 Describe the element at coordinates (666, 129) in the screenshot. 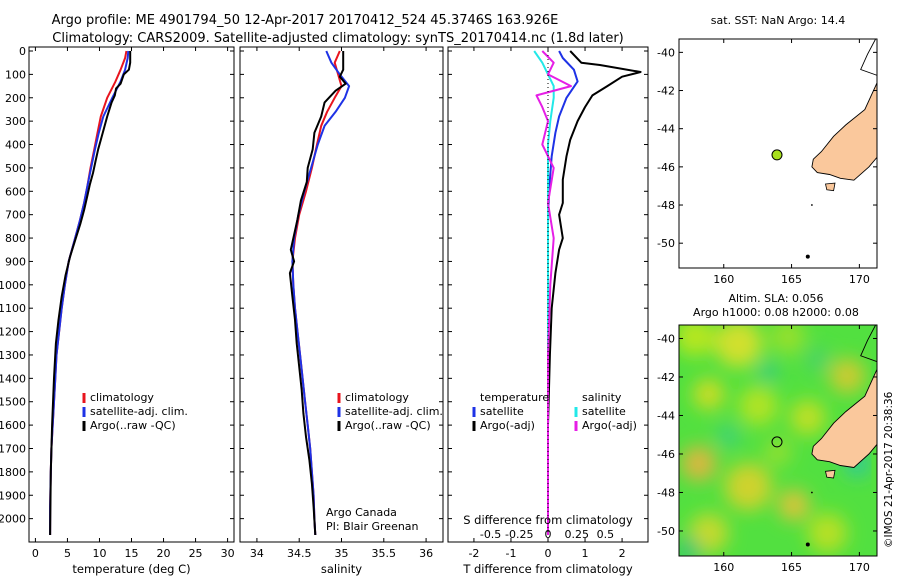

I see `y-tick-label: -44` at that location.